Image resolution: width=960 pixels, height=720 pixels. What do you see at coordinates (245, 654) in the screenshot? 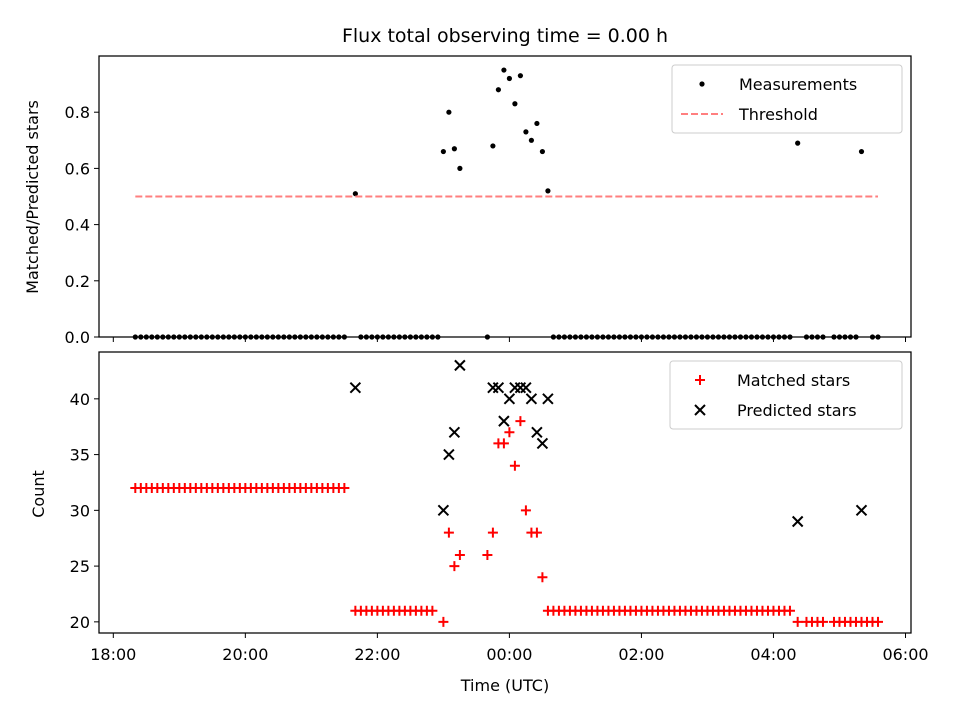
I see `x-tick-label: 20:00` at bounding box center [245, 654].